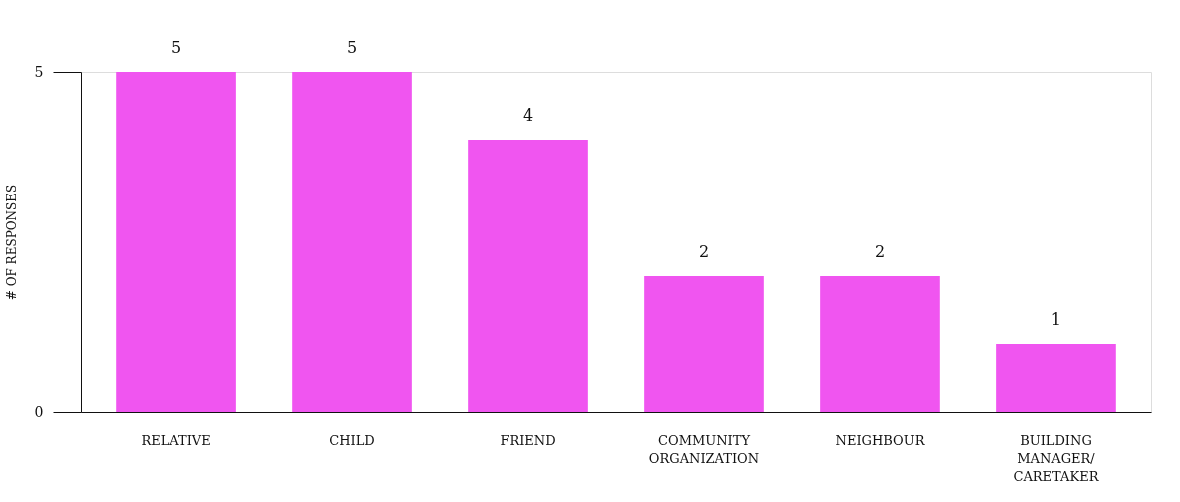 This screenshot has height=502, width=1180. Describe the element at coordinates (704, 449) in the screenshot. I see `x-tick-label: COMMUNITY ORGANIZATION` at that location.